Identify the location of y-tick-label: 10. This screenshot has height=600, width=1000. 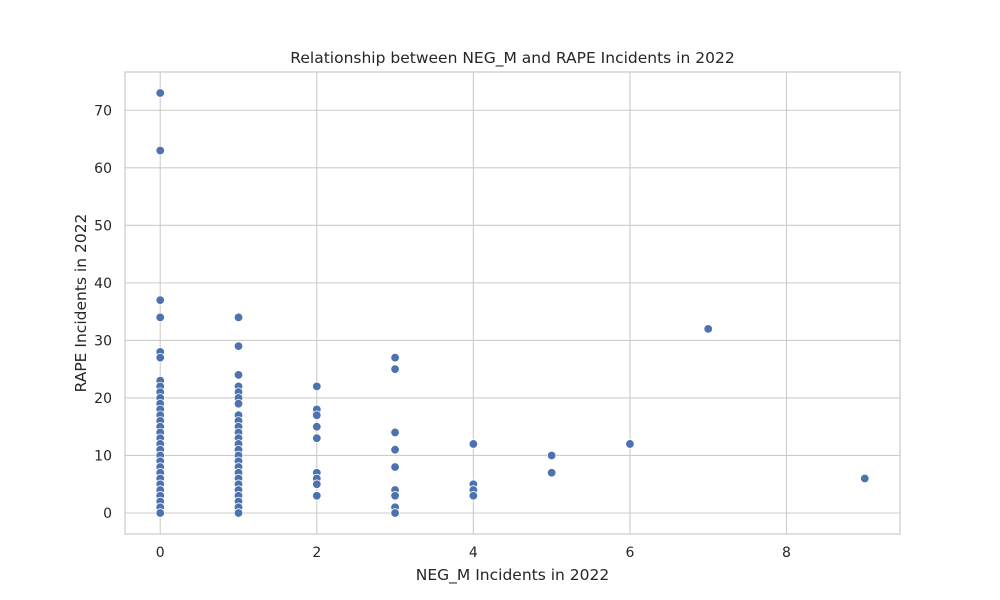
(103, 456).